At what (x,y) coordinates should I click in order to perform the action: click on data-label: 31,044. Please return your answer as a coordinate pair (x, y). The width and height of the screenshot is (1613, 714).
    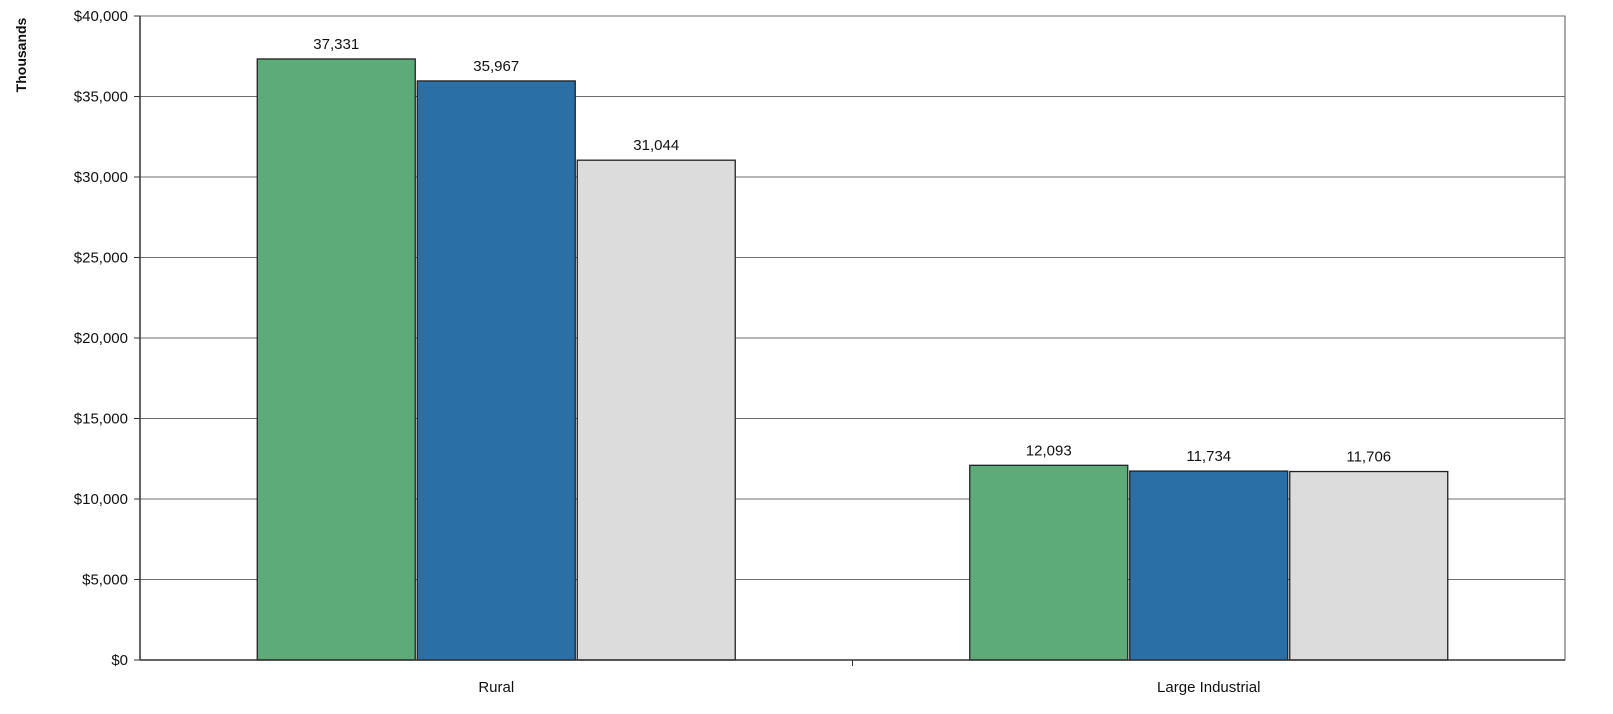
    Looking at the image, I should click on (656, 145).